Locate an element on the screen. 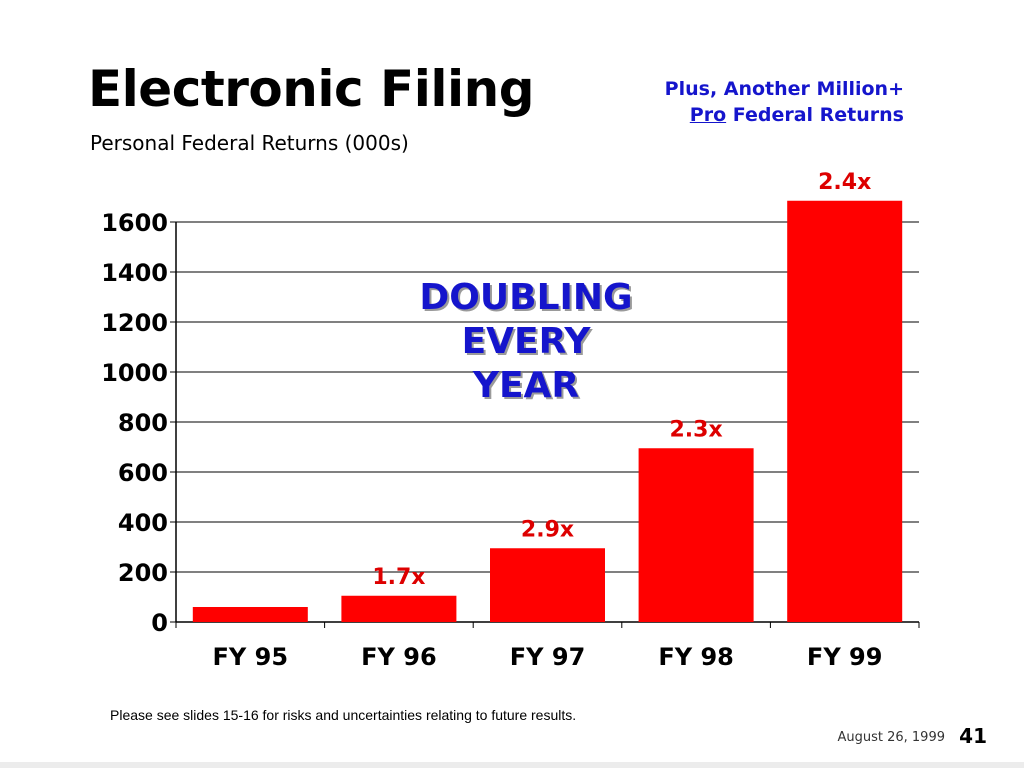 The image size is (1024, 768). slide-subtitle: Personal Federal Returns (000s) is located at coordinates (249, 143).